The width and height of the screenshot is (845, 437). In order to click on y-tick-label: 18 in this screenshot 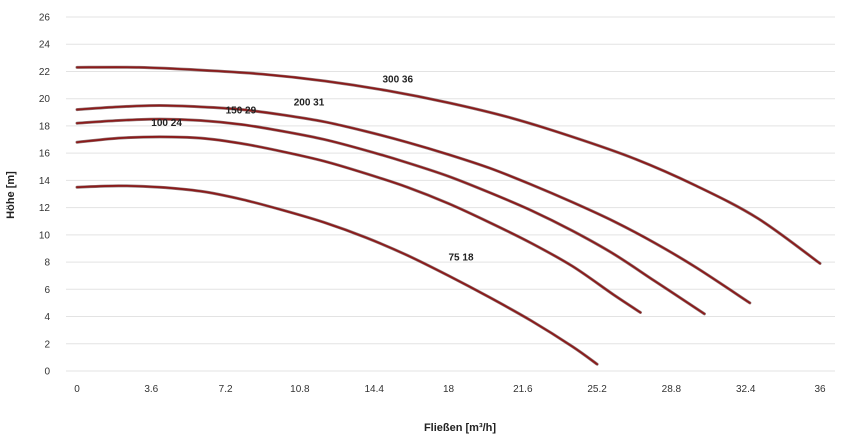, I will do `click(45, 126)`.